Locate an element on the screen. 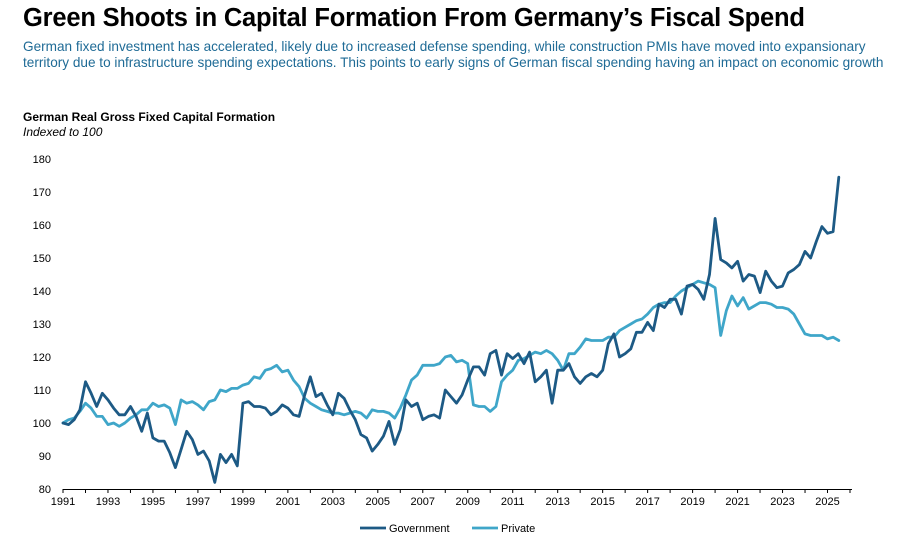 The height and width of the screenshot is (549, 912). y-tick-label: 90 is located at coordinates (45, 457).